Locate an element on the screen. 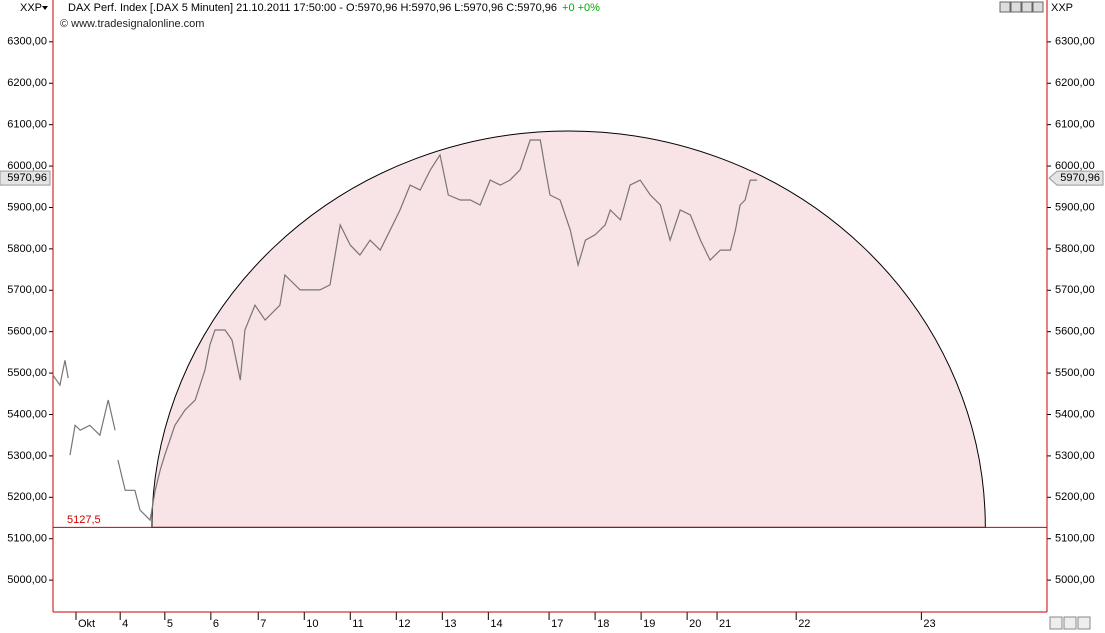 This screenshot has height=633, width=1105. copyright: © www.tradesignalonline.com is located at coordinates (132, 24).